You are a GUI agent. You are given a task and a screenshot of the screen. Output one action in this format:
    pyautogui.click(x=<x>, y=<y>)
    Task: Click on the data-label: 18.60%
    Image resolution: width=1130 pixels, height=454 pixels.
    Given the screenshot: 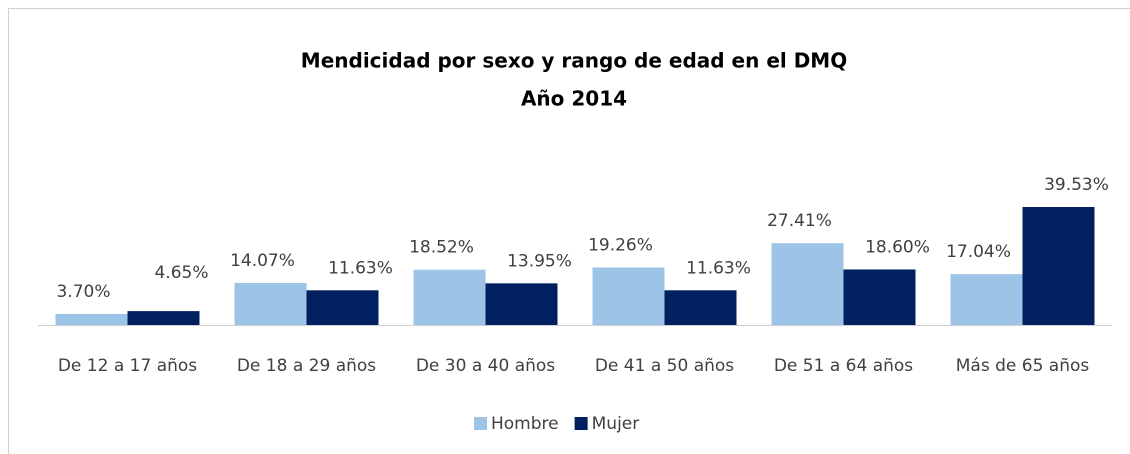 What is the action you would take?
    pyautogui.click(x=897, y=247)
    